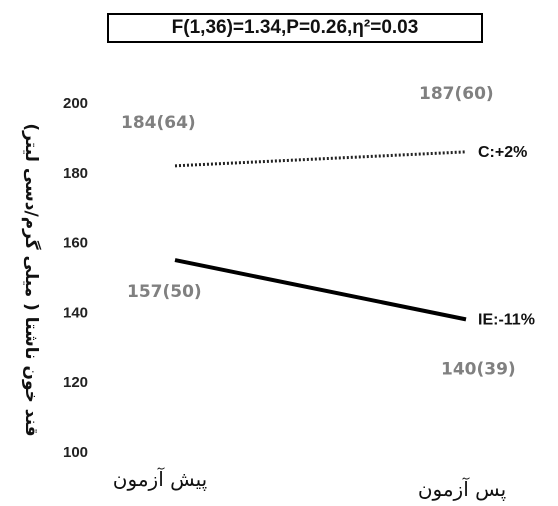 This screenshot has height=506, width=558. I want to click on y-tick-label: 100, so click(75, 452).